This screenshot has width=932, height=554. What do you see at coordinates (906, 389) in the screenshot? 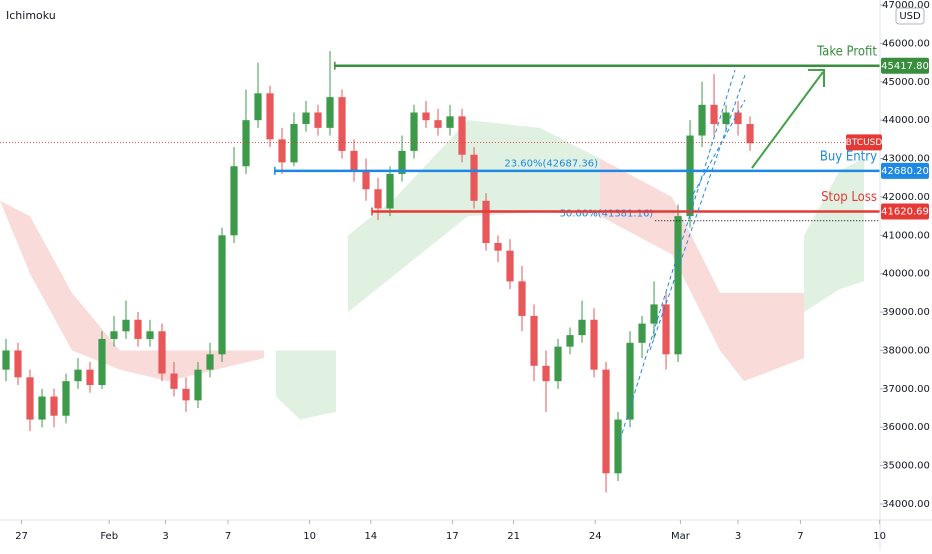
I see `y-tick-label: 37000.00` at bounding box center [906, 389].